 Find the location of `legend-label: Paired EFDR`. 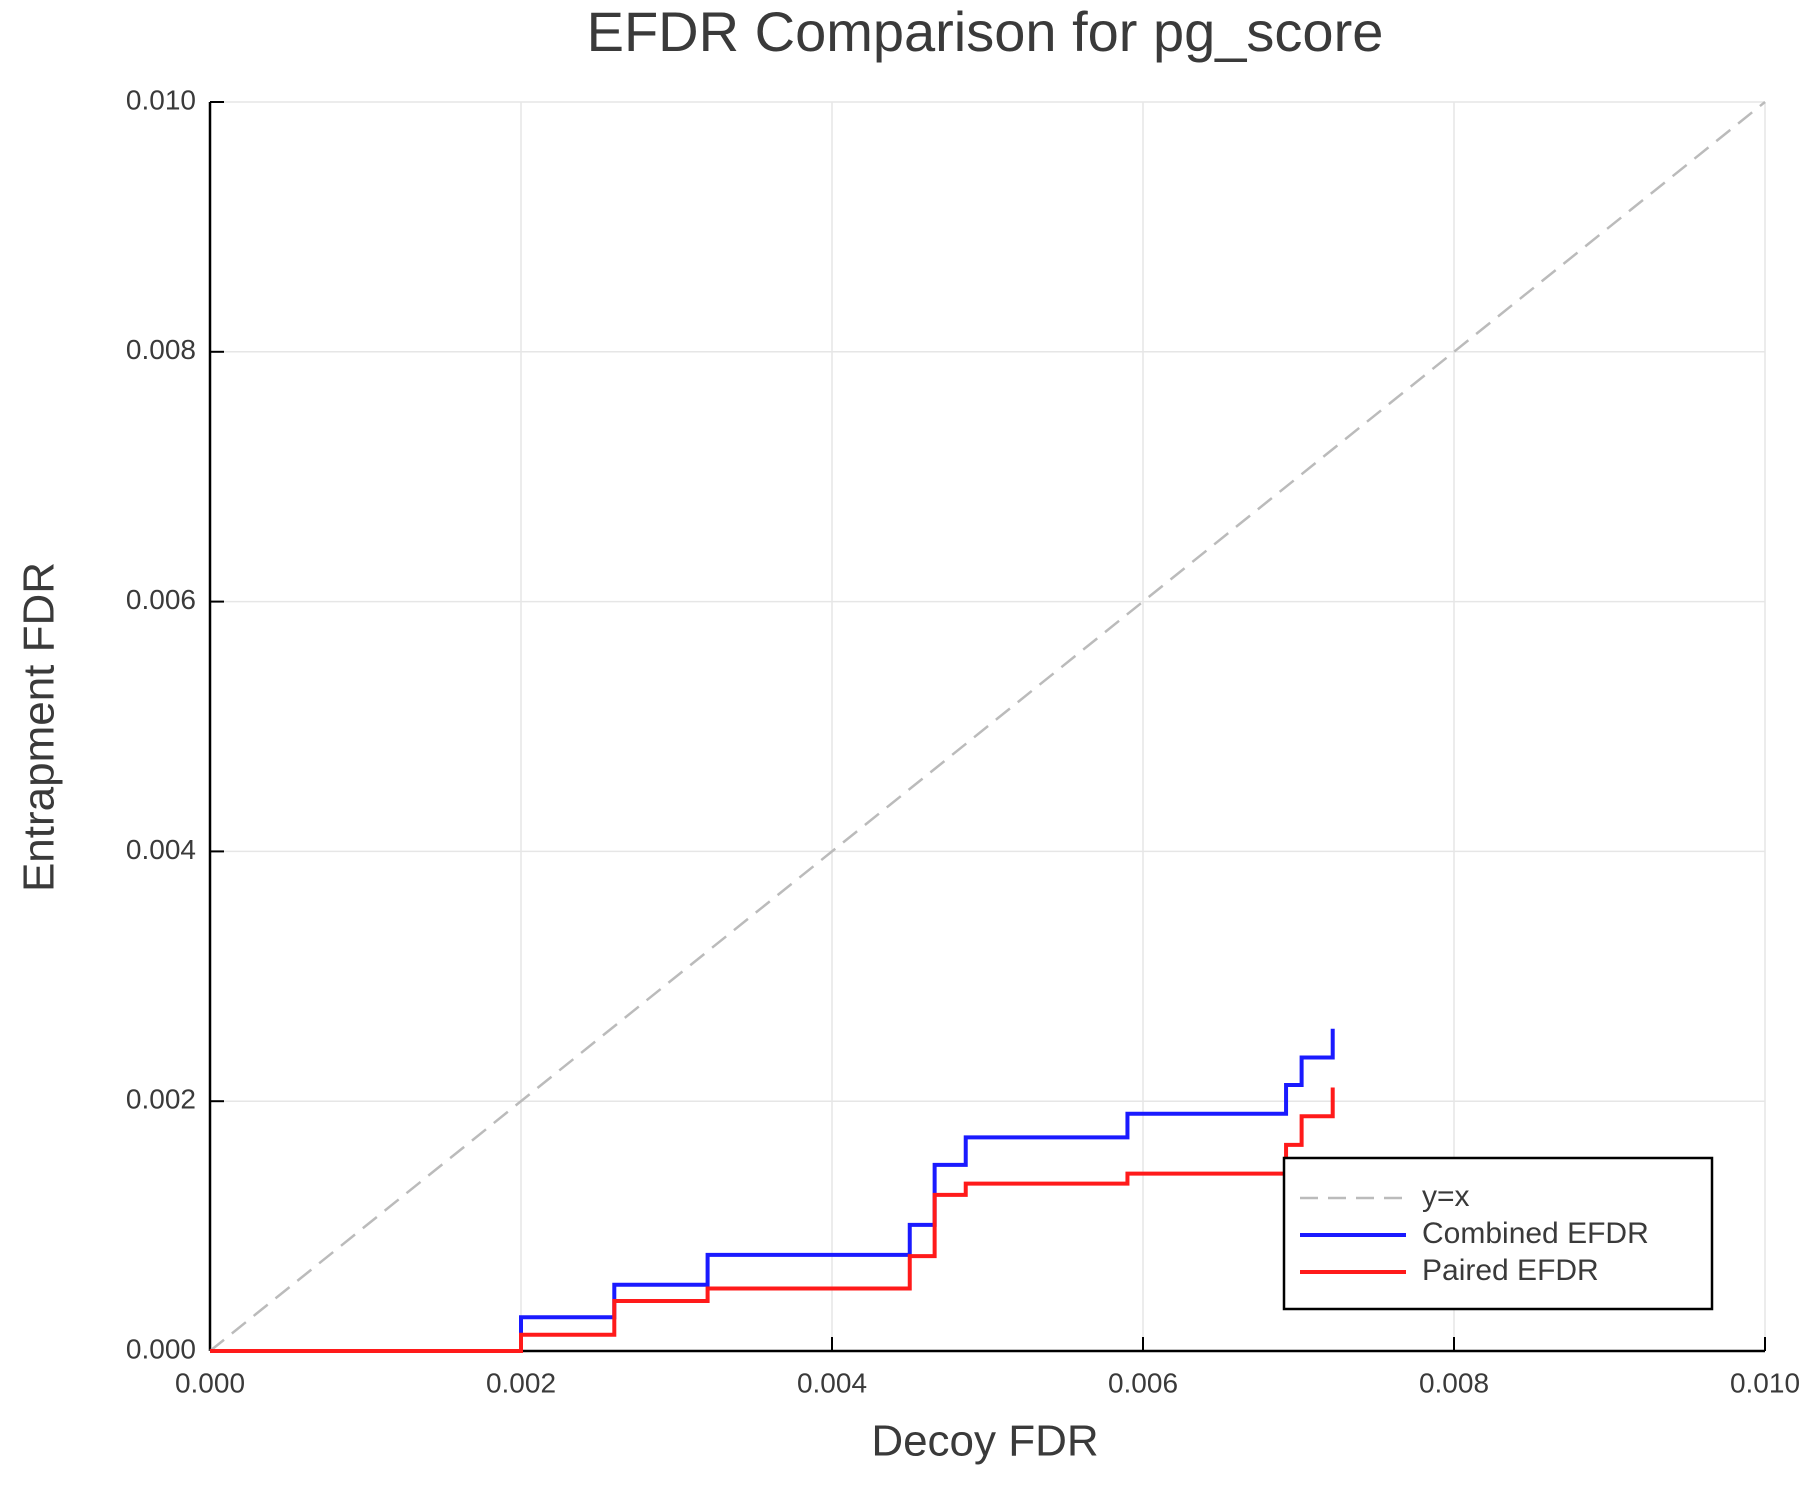

legend-label: Paired EFDR is located at coordinates (1510, 1270).